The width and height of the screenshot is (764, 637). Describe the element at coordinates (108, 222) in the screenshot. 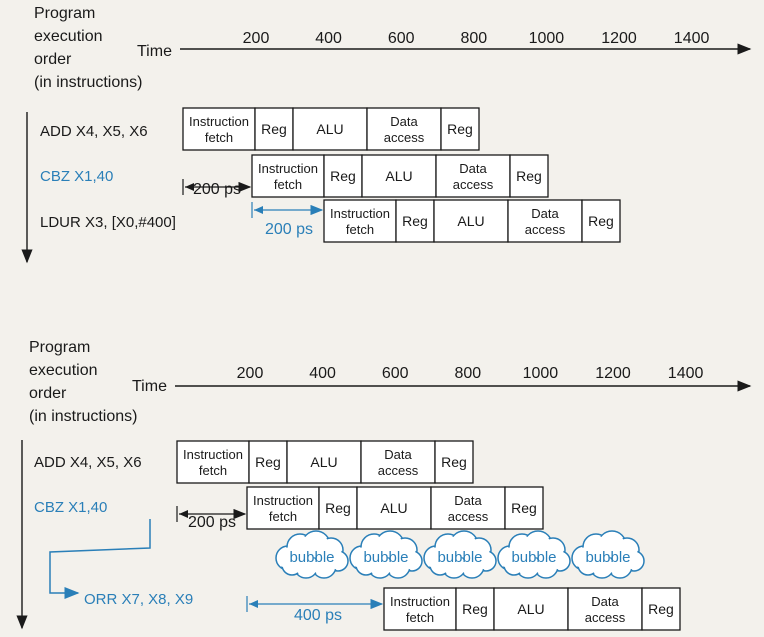

I see `instruction-label: LDUR X3, [X0,#400]` at that location.